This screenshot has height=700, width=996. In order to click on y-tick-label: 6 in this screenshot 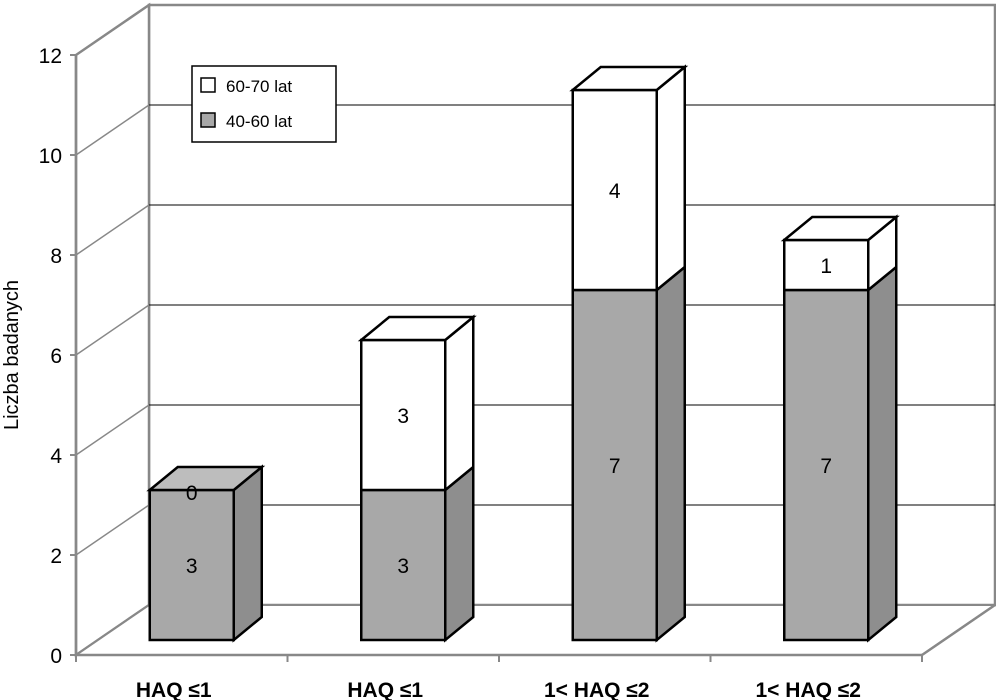, I will do `click(56, 356)`.